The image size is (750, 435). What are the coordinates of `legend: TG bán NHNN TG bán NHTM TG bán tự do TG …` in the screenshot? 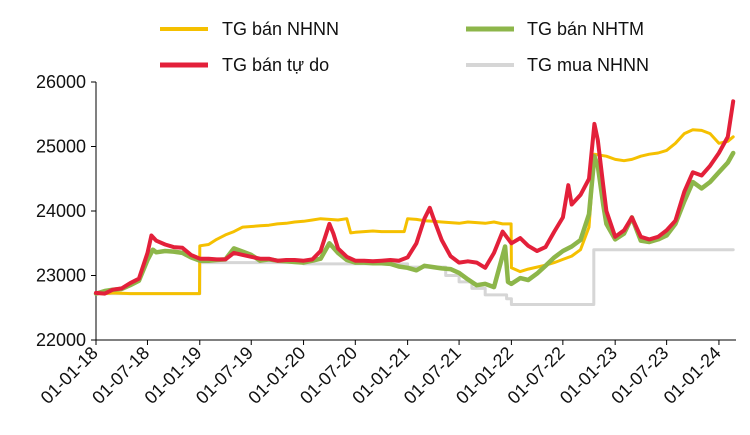 It's located at (404, 47).